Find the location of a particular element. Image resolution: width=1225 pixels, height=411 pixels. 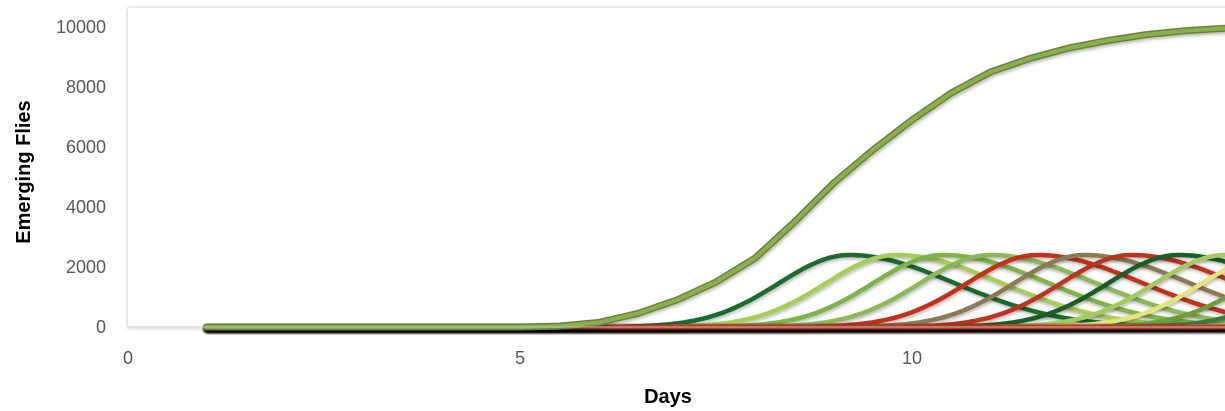

y-axis-title: Emerging Flies is located at coordinates (24, 171).